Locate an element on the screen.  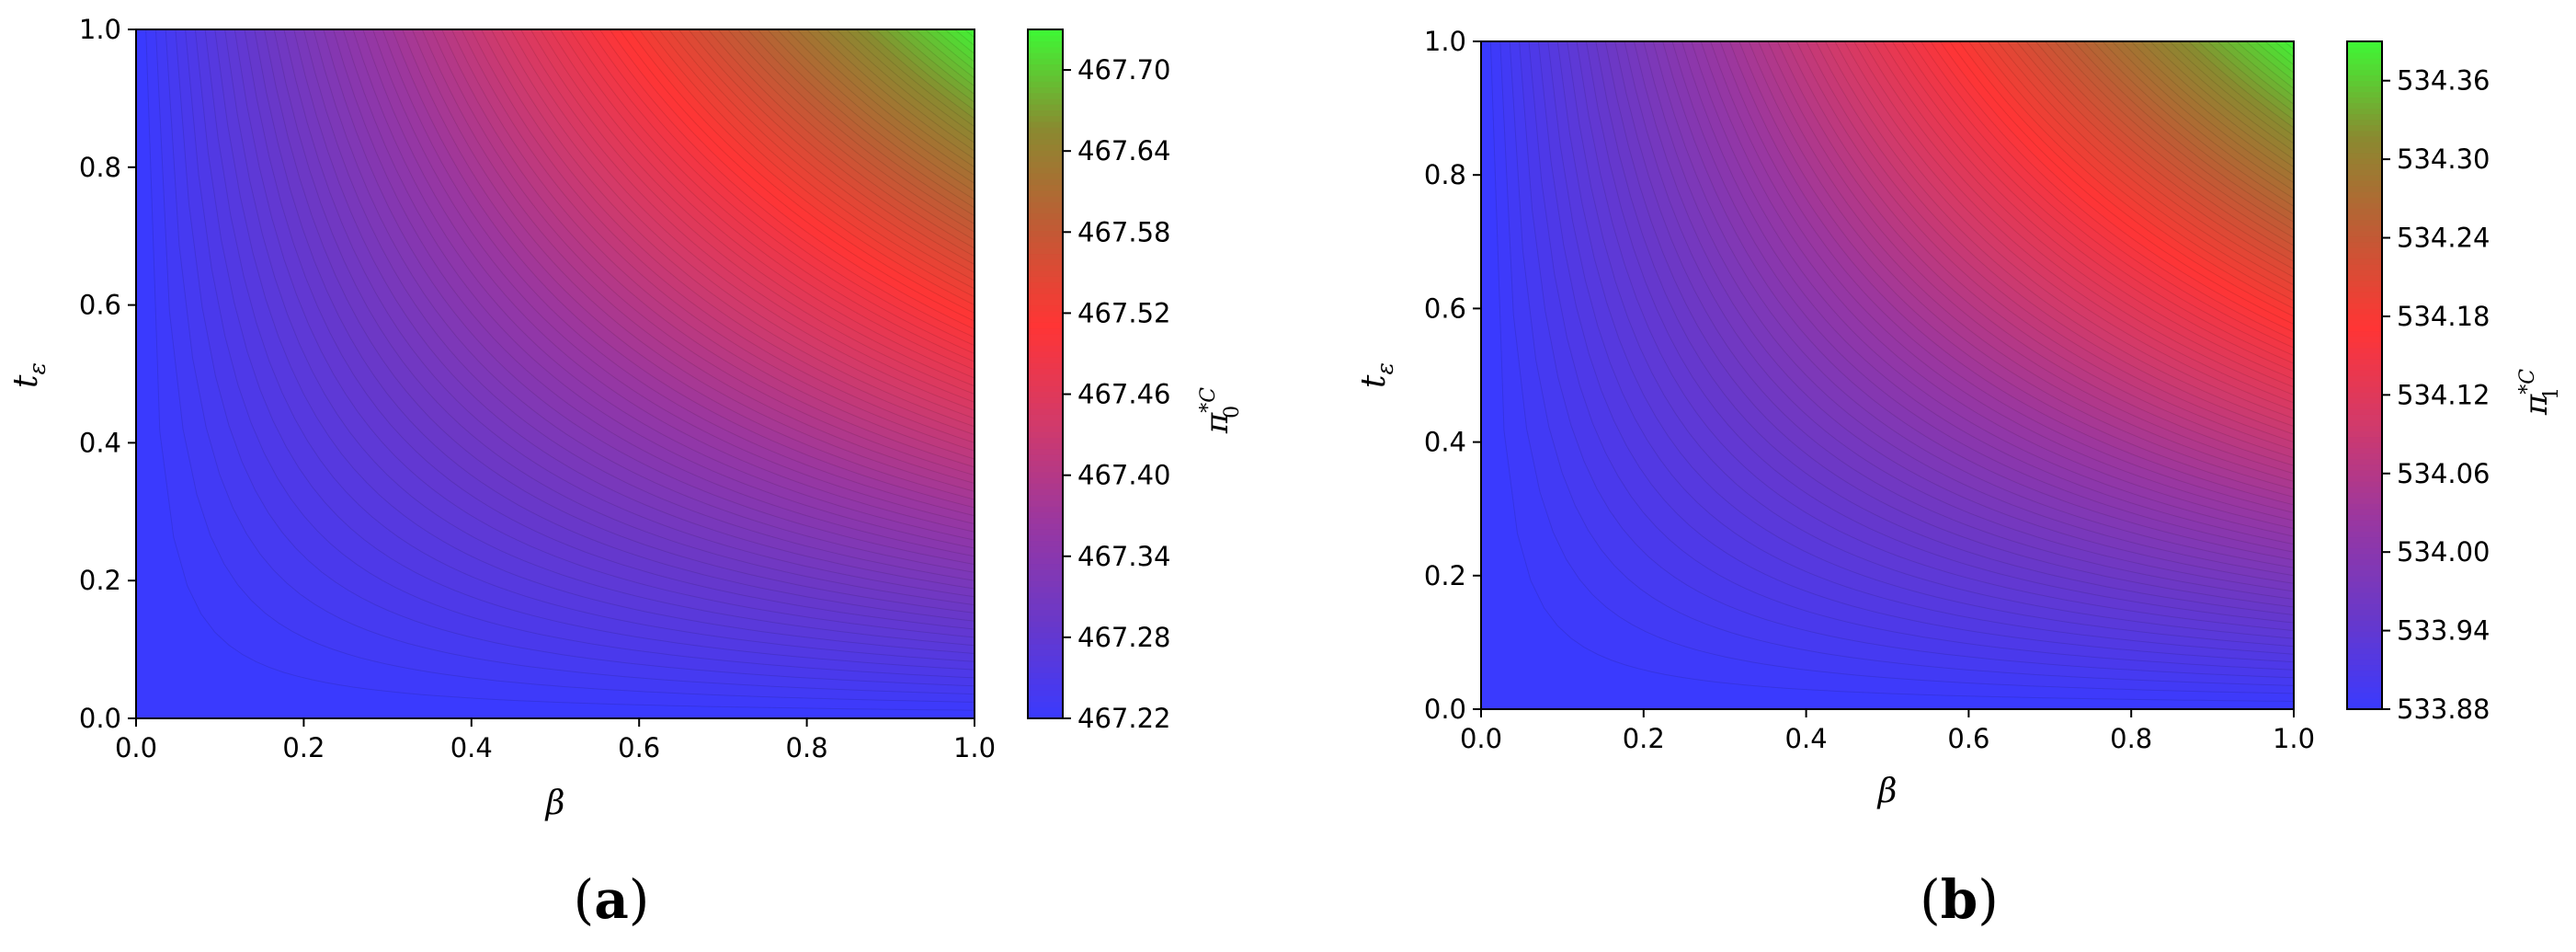
colorbar-tick-label: 467.34 is located at coordinates (1123, 556).